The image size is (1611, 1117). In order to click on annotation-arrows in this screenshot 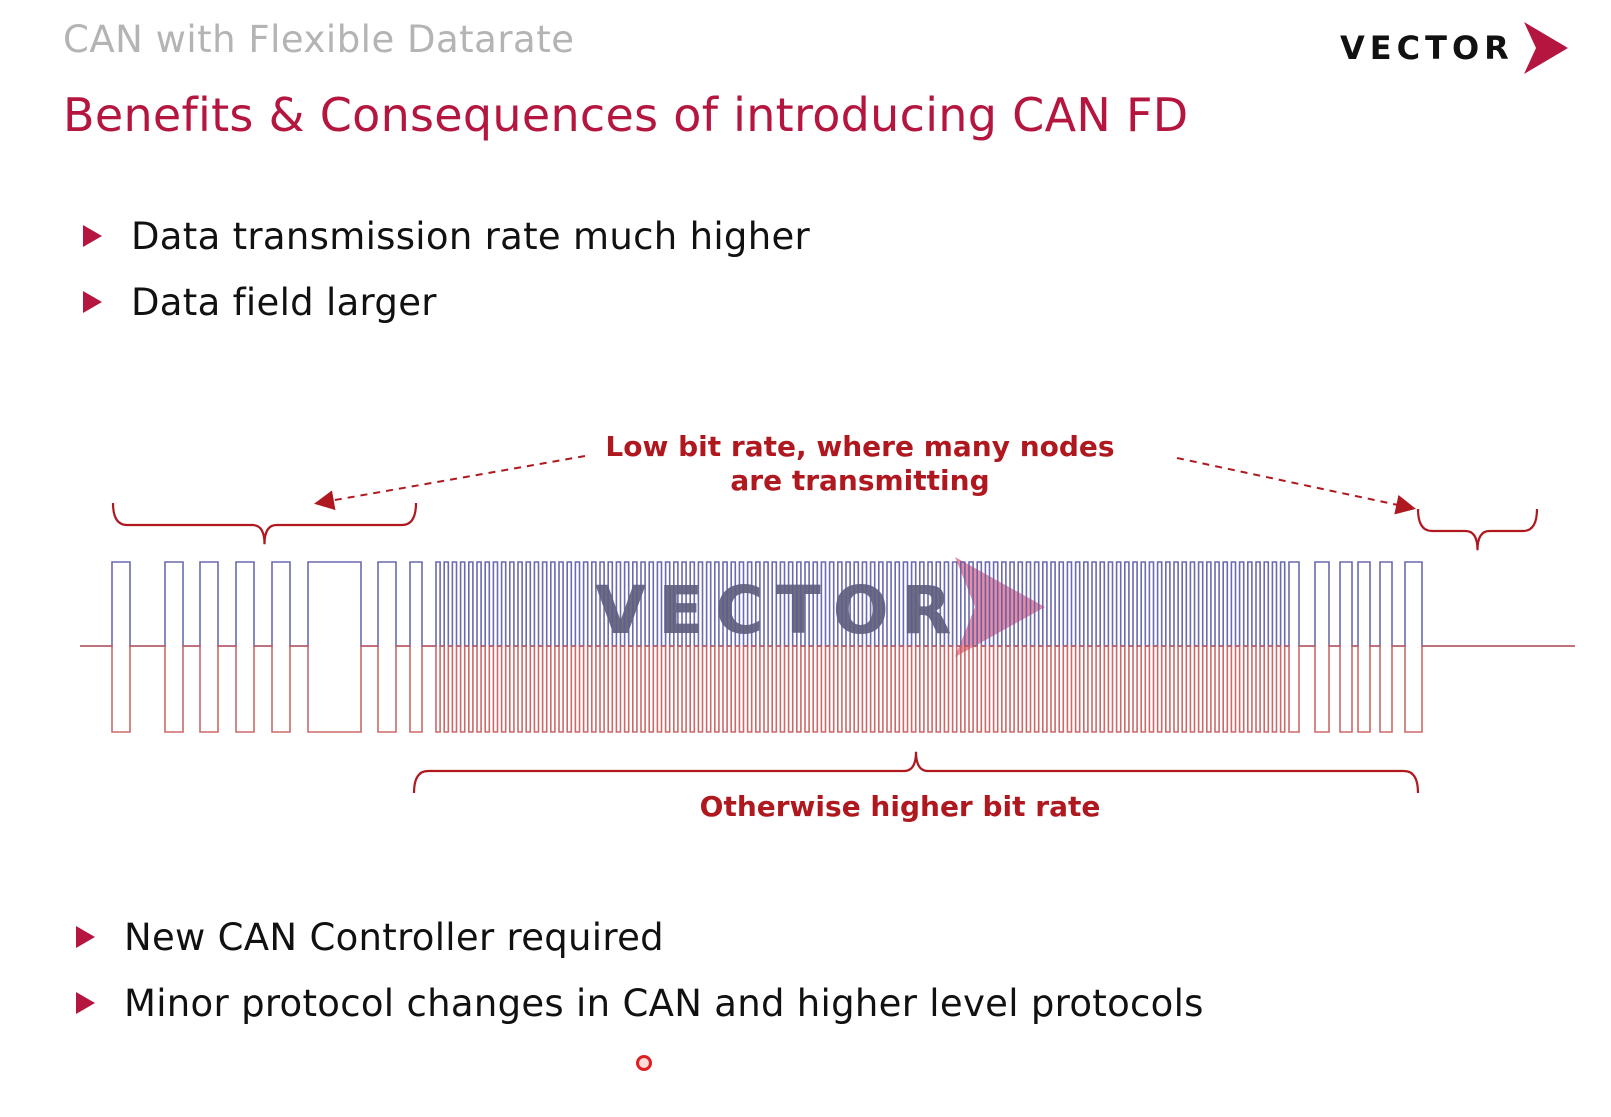, I will do `click(865, 485)`.